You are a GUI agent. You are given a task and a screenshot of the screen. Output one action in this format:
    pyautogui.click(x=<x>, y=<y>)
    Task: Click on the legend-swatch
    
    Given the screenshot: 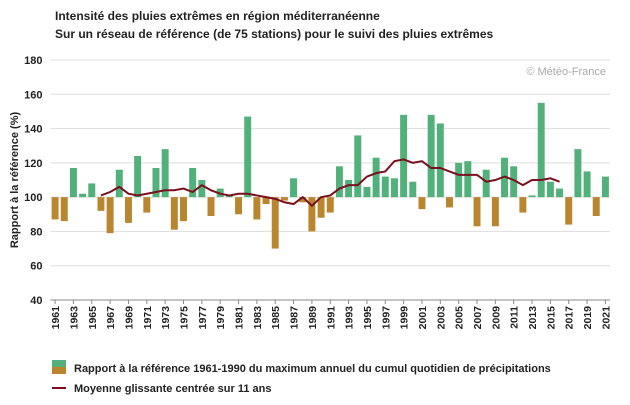 What is the action you would take?
    pyautogui.click(x=59, y=370)
    